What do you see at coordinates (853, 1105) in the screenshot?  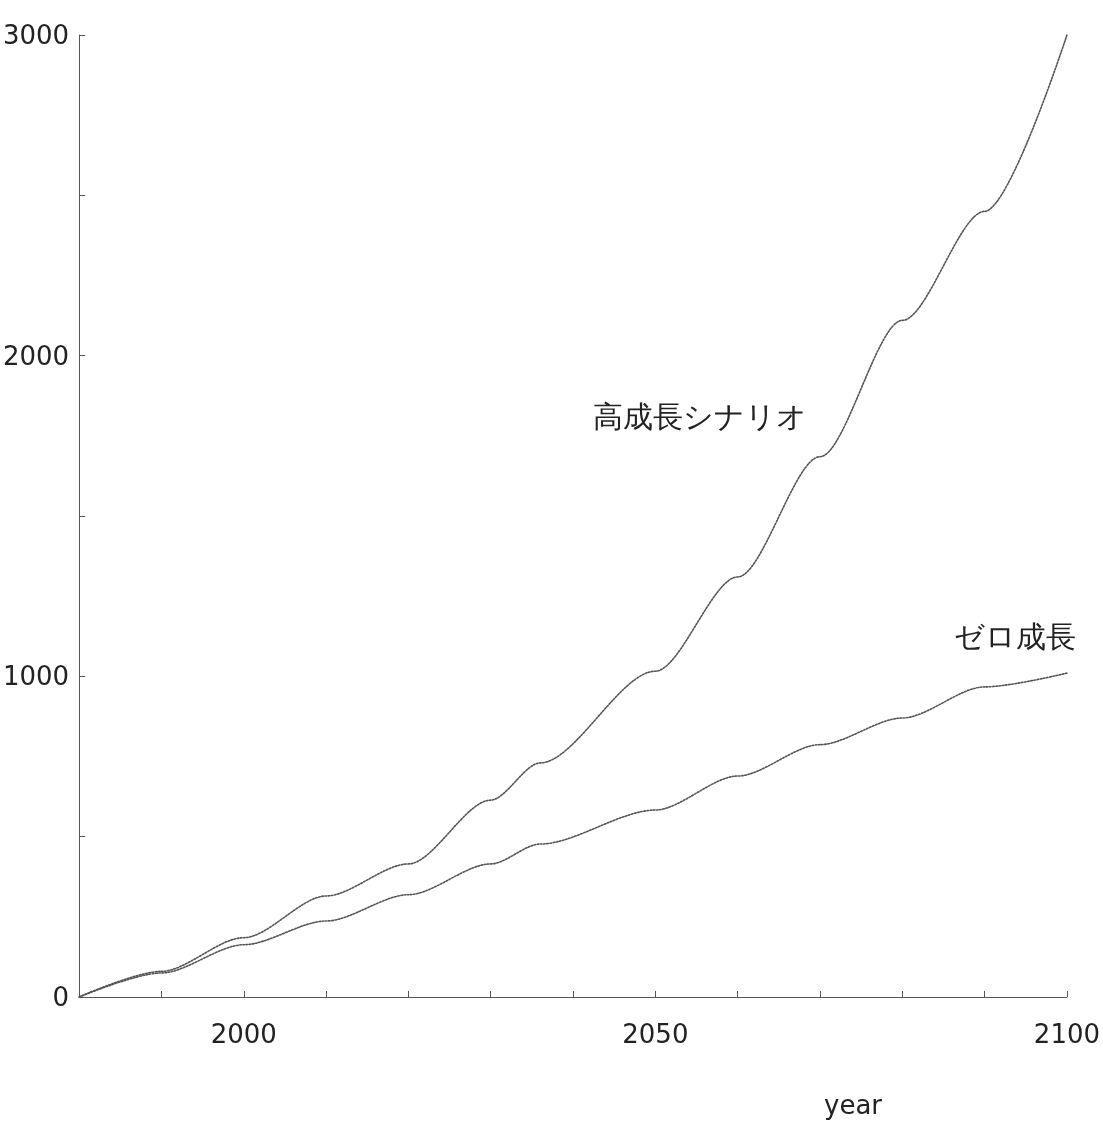 I see `x-axis-title: year` at bounding box center [853, 1105].